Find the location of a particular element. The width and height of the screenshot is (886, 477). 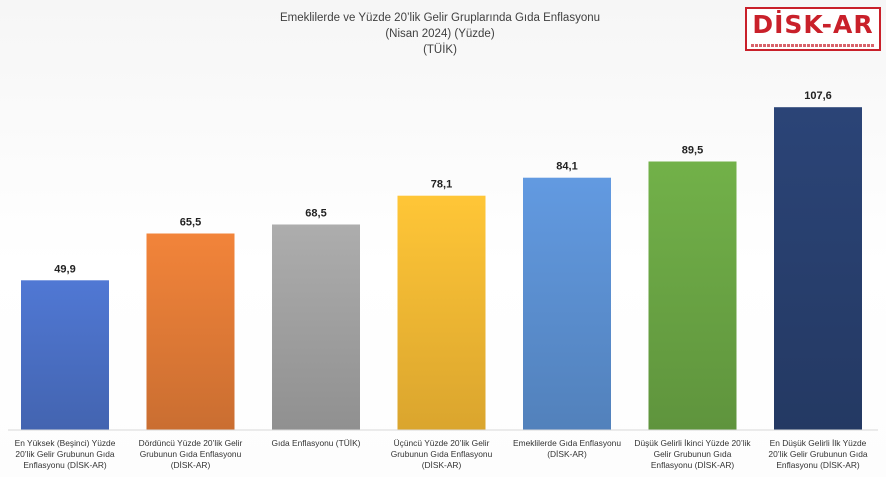

category-label-5: Emeklilerde Gıda Enflasyonu (DİSK-AR) is located at coordinates (567, 448).